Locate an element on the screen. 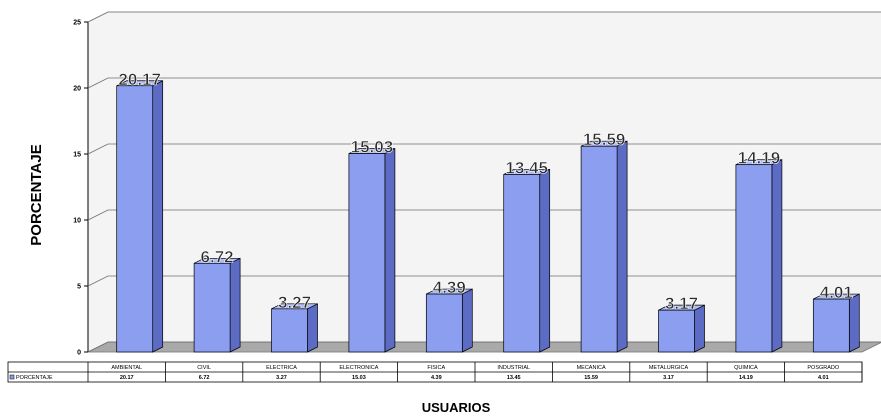 The width and height of the screenshot is (881, 417). data-label: 3.27 is located at coordinates (294, 302).